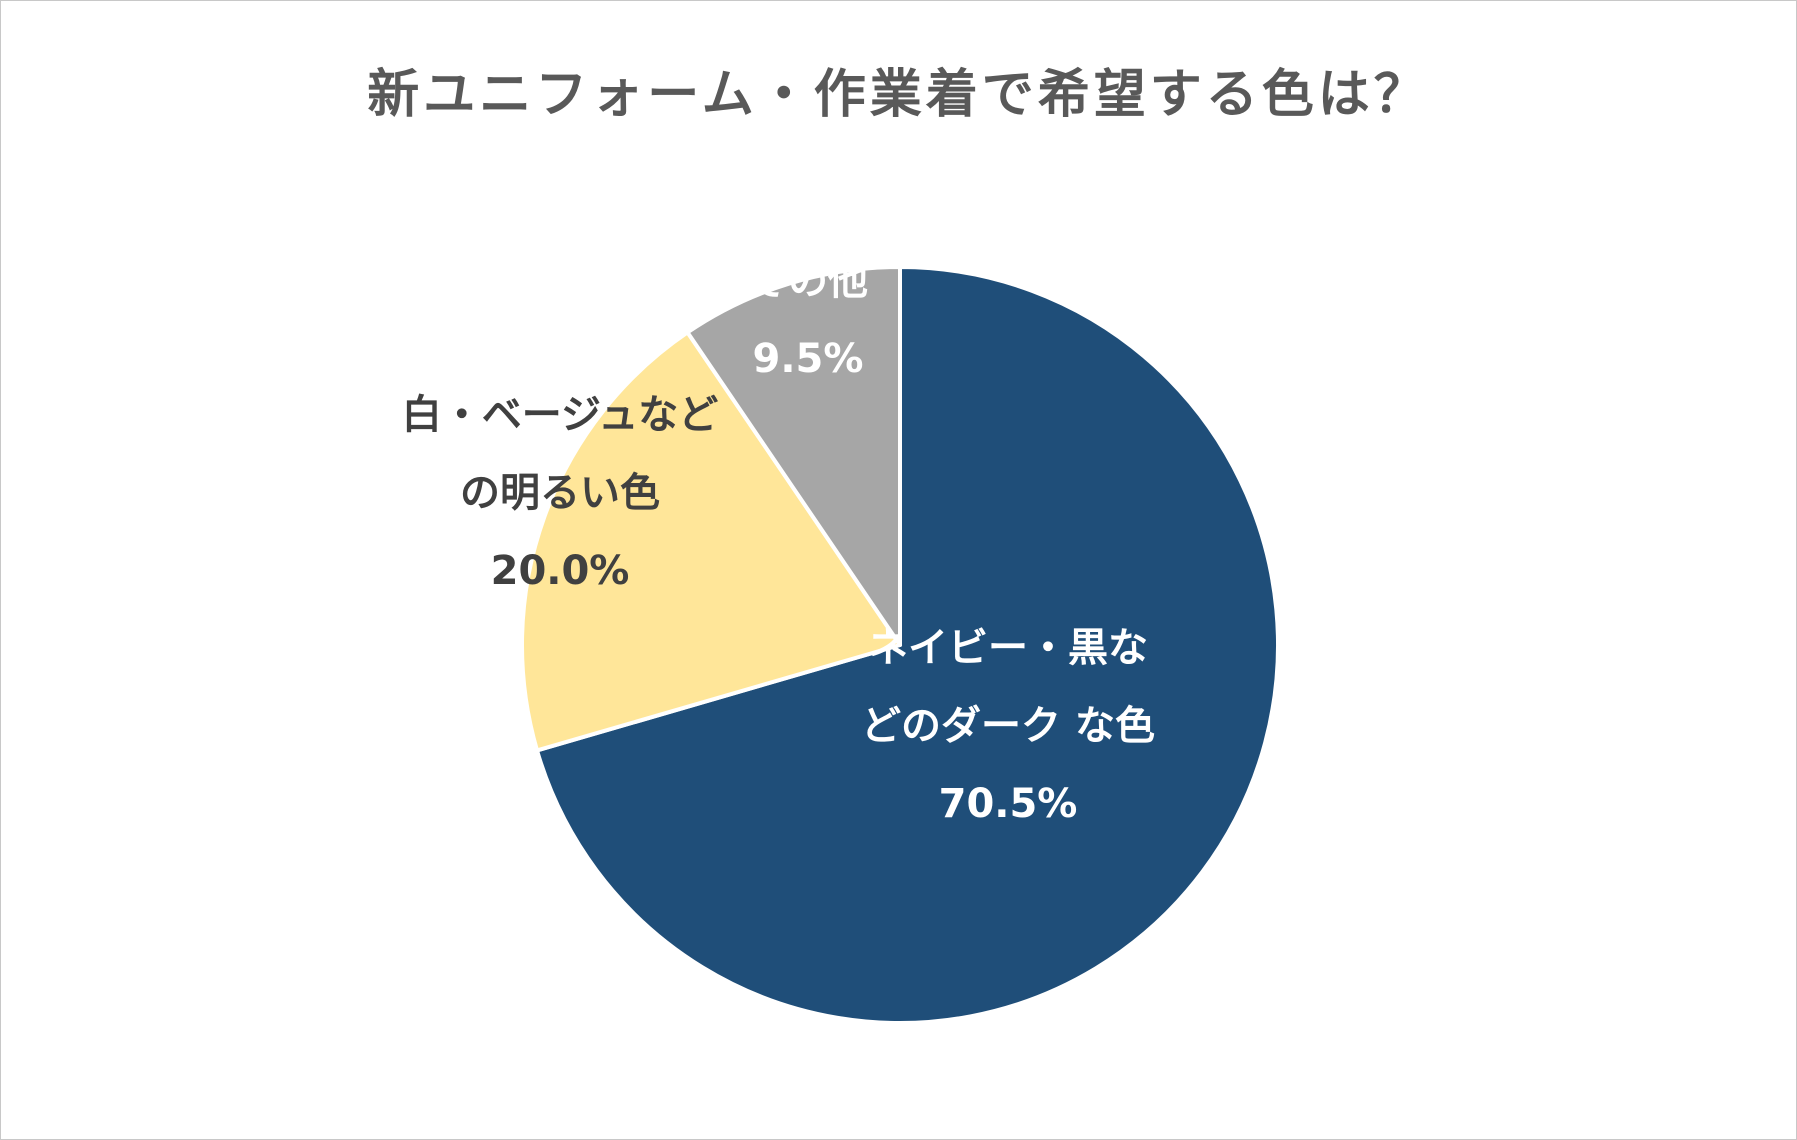  What do you see at coordinates (898, 95) in the screenshot?
I see `chart-title: 新ユニフォーム・作業着で希望する色は？` at bounding box center [898, 95].